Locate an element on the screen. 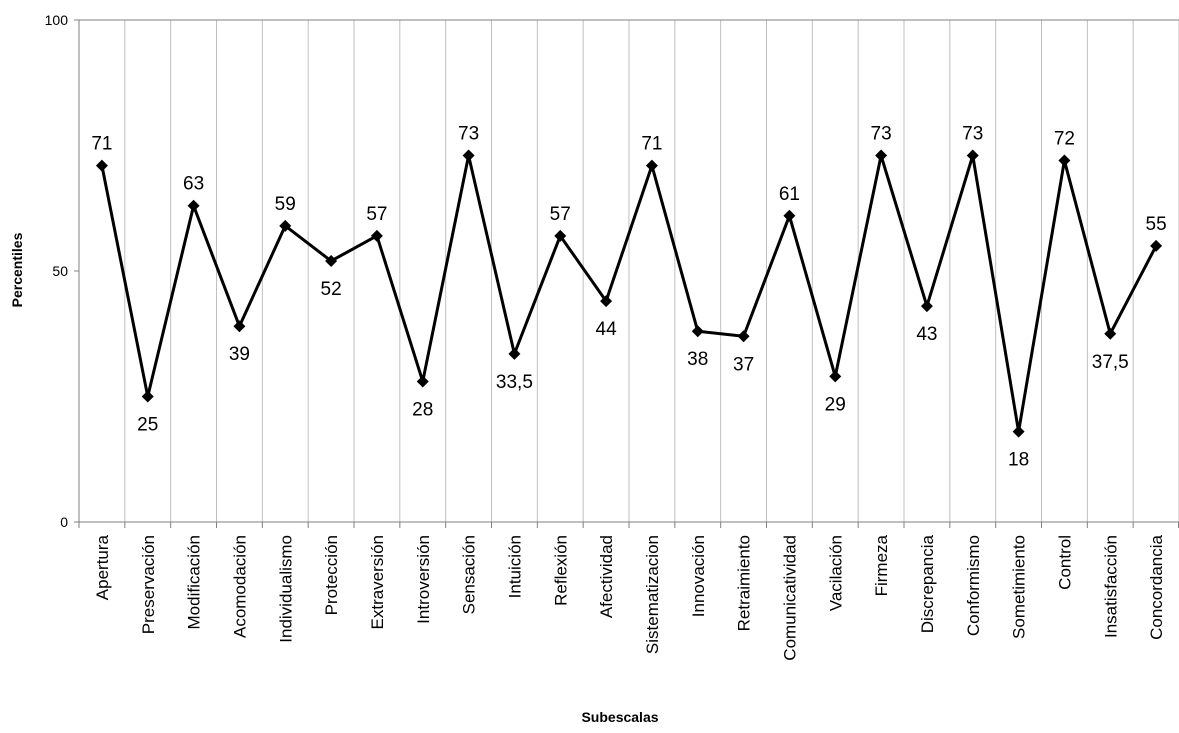 This screenshot has height=733, width=1179. x-tick-label: Individualismo is located at coordinates (285, 589).